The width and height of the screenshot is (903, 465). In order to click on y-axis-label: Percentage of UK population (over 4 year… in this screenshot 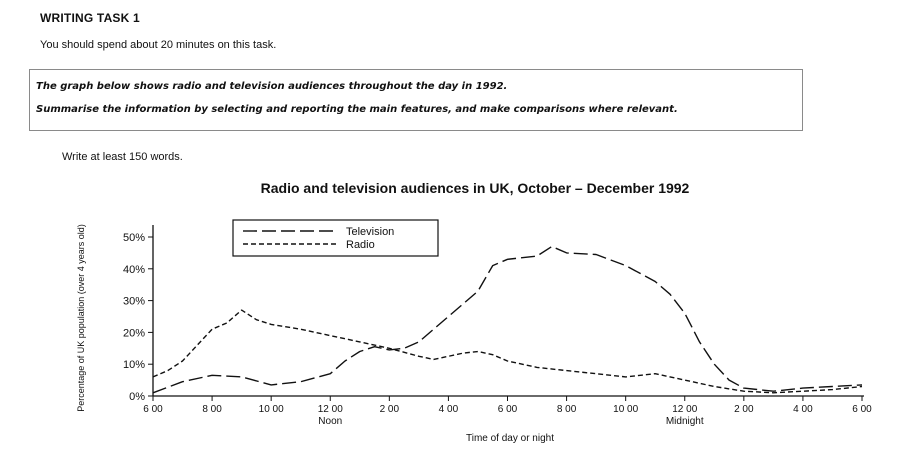, I will do `click(81, 318)`.